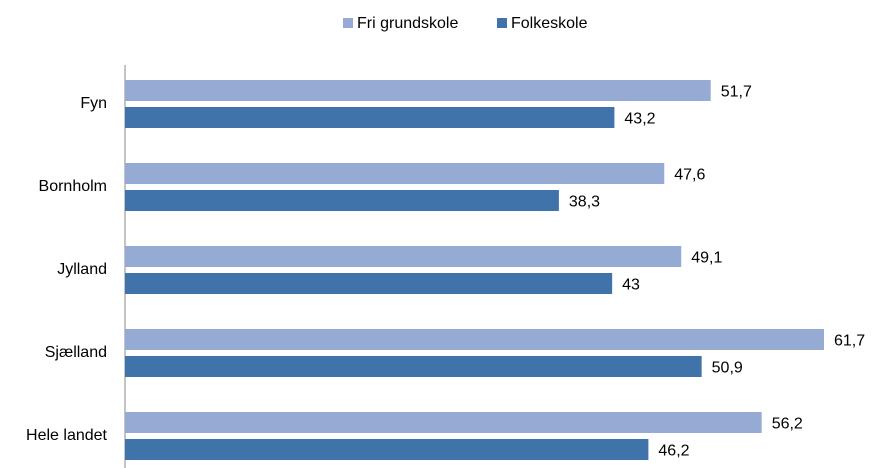 The height and width of the screenshot is (468, 873). Describe the element at coordinates (631, 285) in the screenshot. I see `data-label: 43` at that location.